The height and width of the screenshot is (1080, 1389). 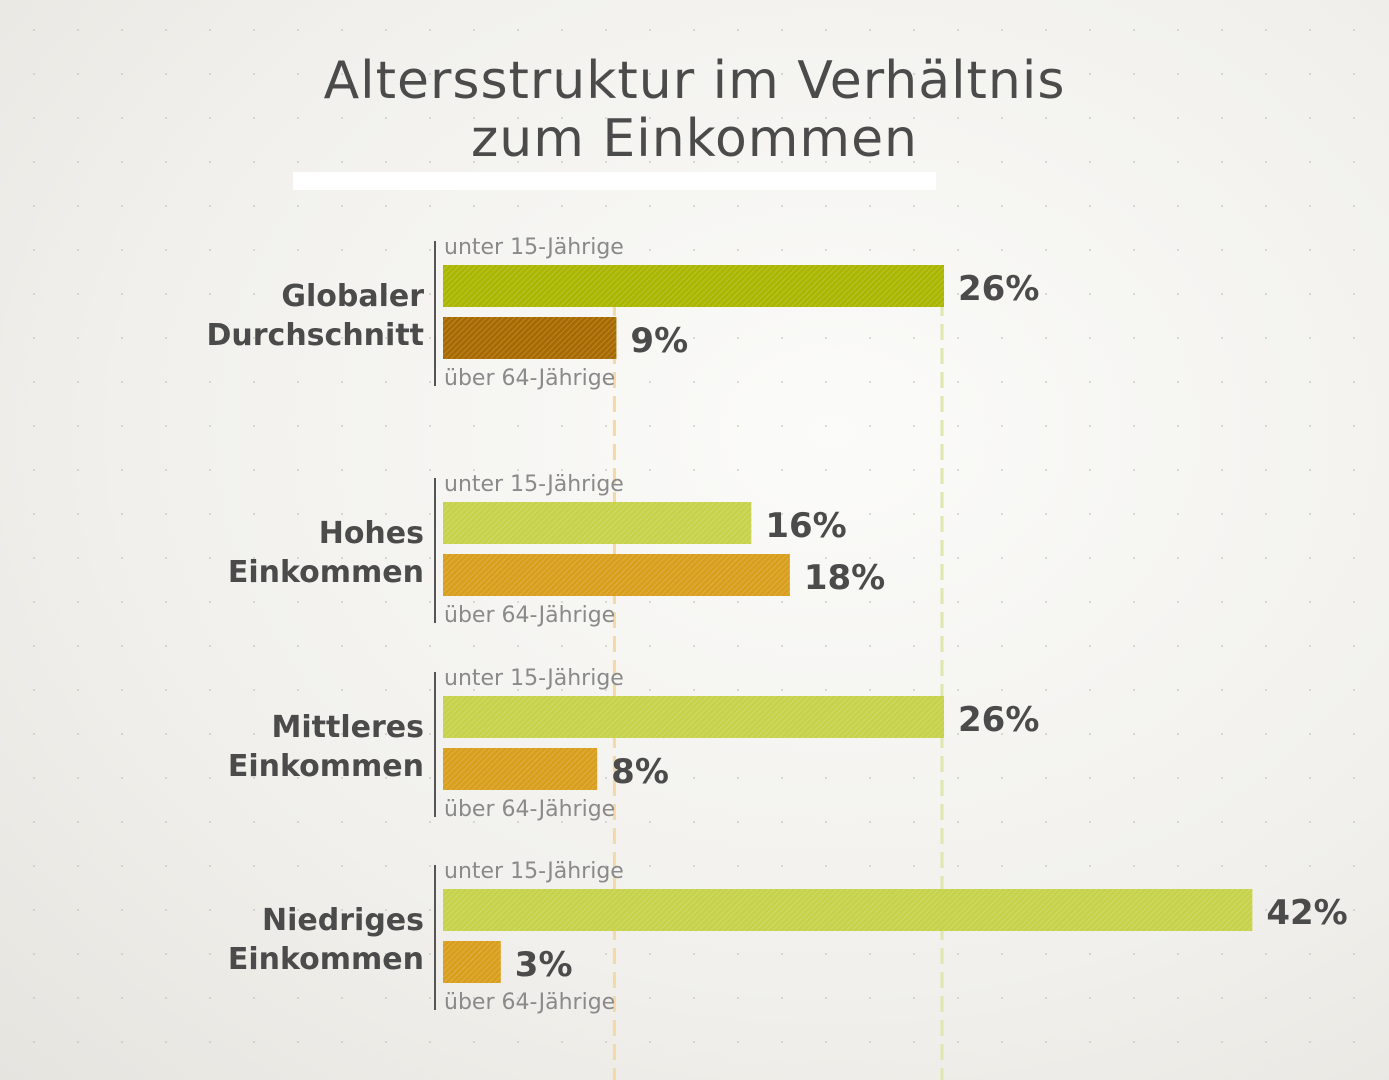 I want to click on group-label-line: Niedriges, so click(x=343, y=920).